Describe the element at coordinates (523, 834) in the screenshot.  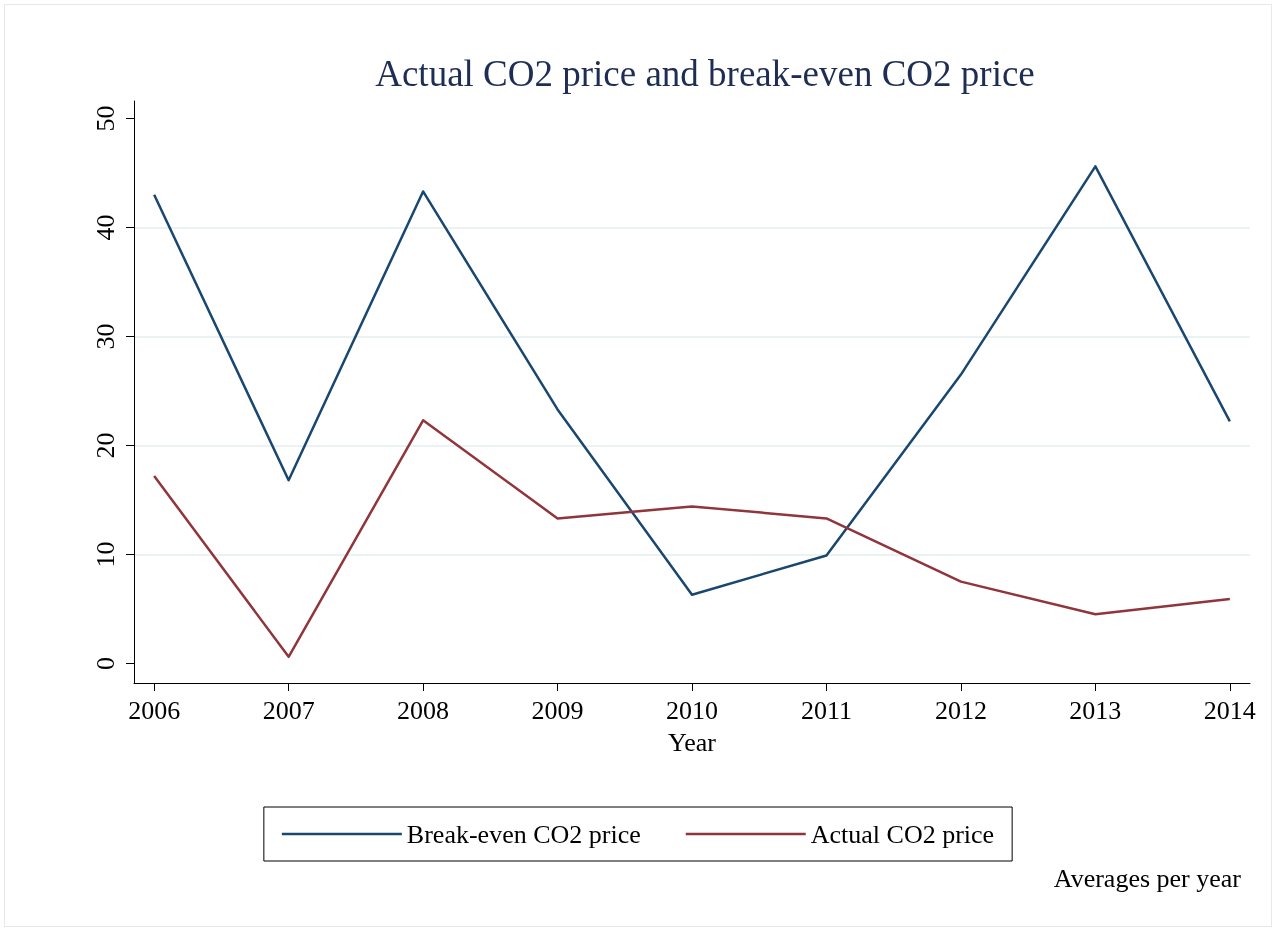
I see `legend-label: Break-even CO2 price` at that location.